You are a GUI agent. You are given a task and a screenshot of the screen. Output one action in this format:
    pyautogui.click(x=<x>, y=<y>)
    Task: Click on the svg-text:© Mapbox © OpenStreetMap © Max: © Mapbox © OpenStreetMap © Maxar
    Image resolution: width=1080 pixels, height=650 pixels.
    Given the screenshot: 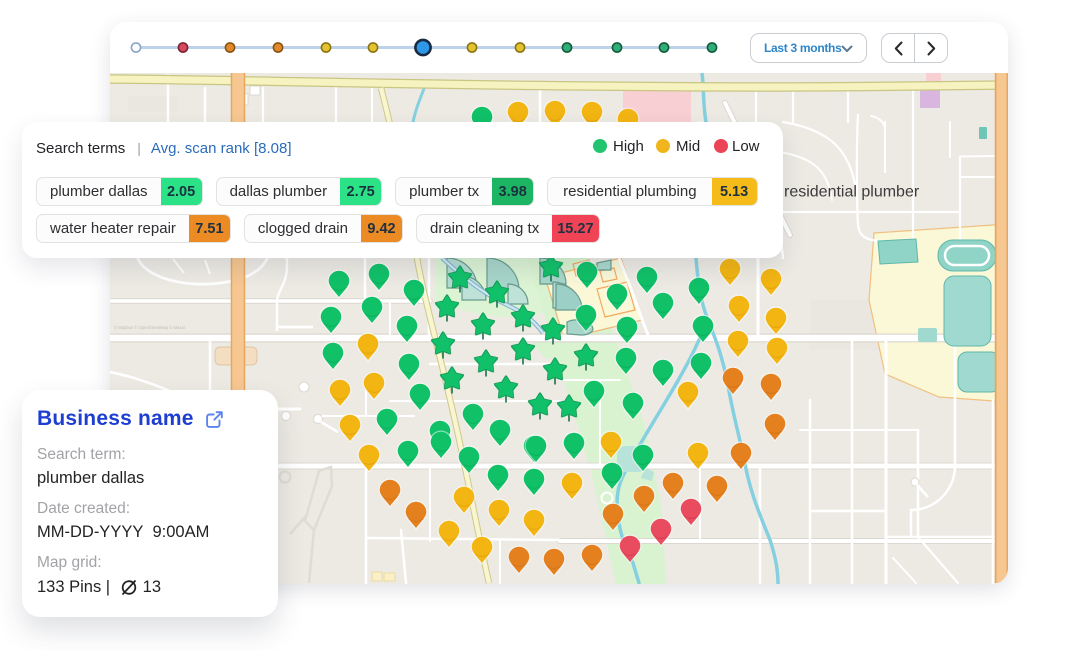 What is the action you would take?
    pyautogui.click(x=150, y=327)
    